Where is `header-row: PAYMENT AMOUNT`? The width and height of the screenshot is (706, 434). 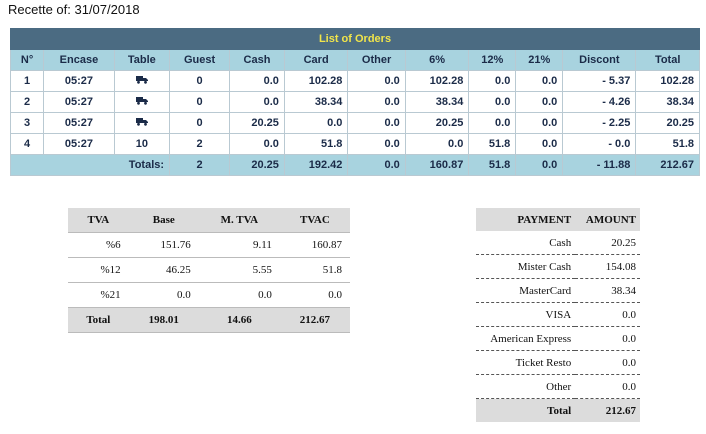
header-row: PAYMENT AMOUNT is located at coordinates (558, 219).